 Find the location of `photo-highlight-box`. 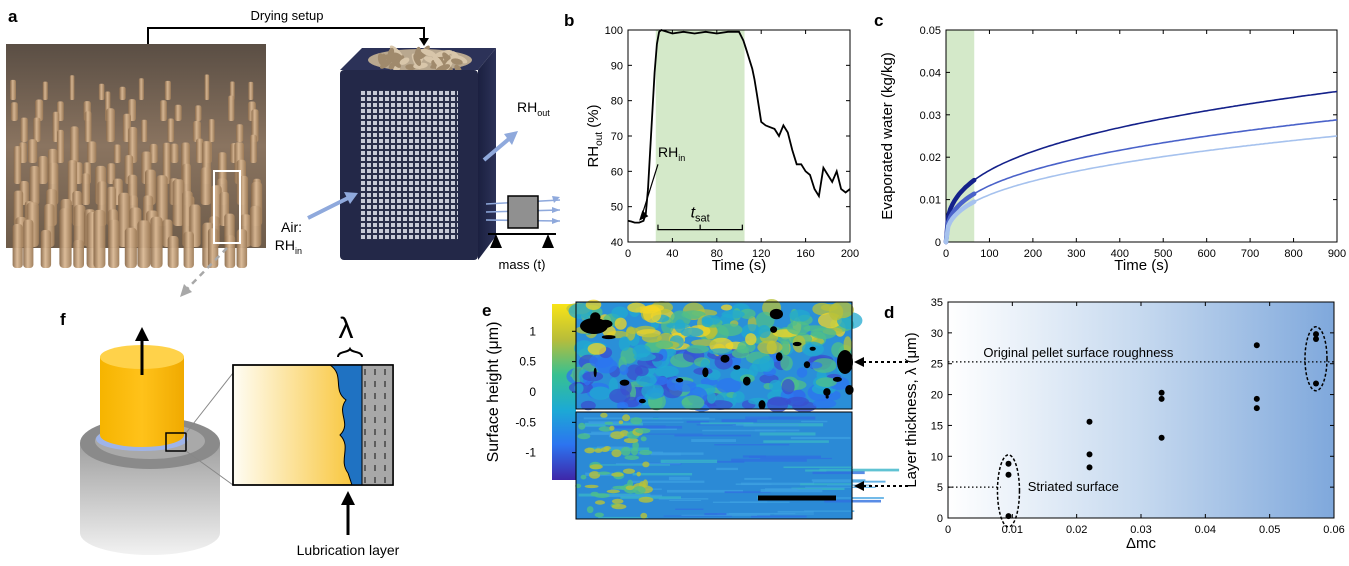

photo-highlight-box is located at coordinates (227, 207).